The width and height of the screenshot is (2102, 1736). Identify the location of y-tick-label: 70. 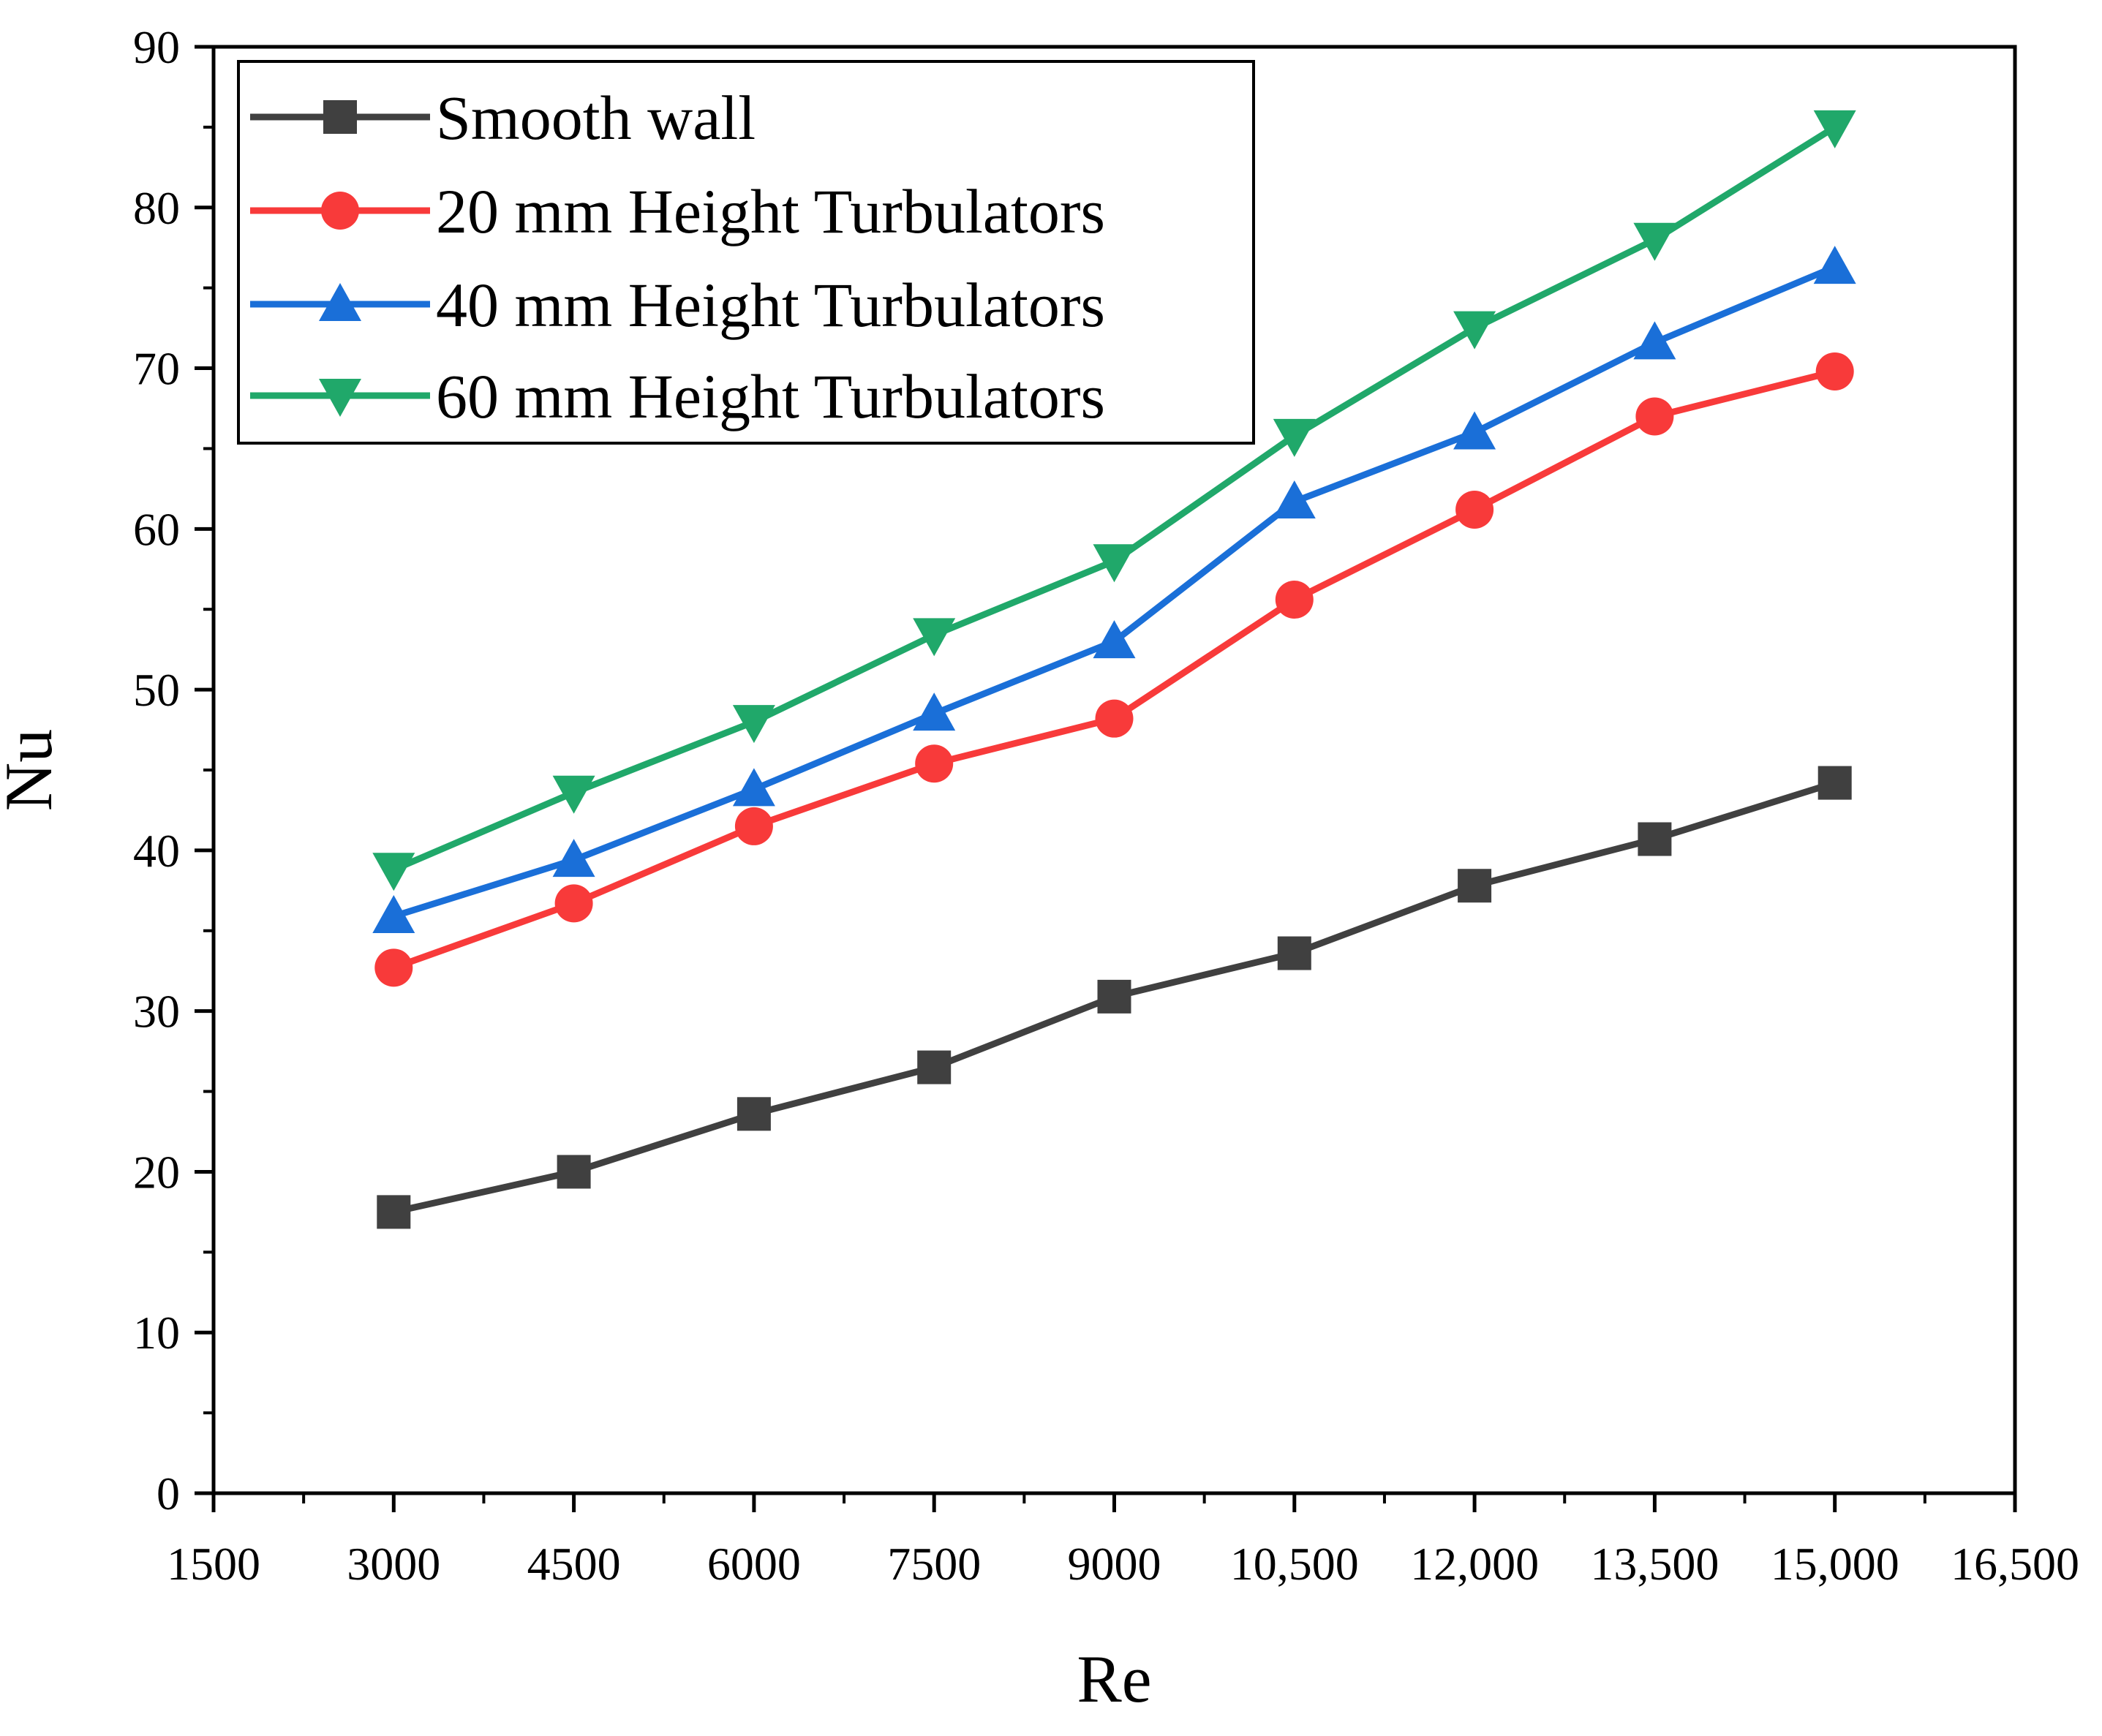
(156, 369).